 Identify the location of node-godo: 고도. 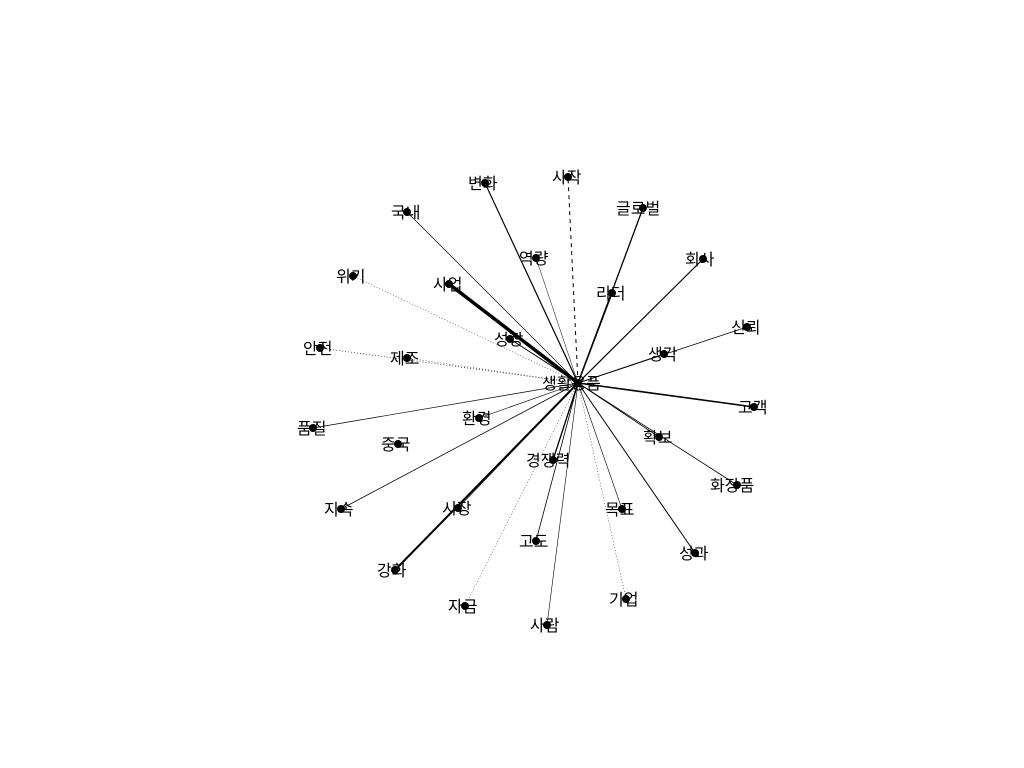
(533, 541).